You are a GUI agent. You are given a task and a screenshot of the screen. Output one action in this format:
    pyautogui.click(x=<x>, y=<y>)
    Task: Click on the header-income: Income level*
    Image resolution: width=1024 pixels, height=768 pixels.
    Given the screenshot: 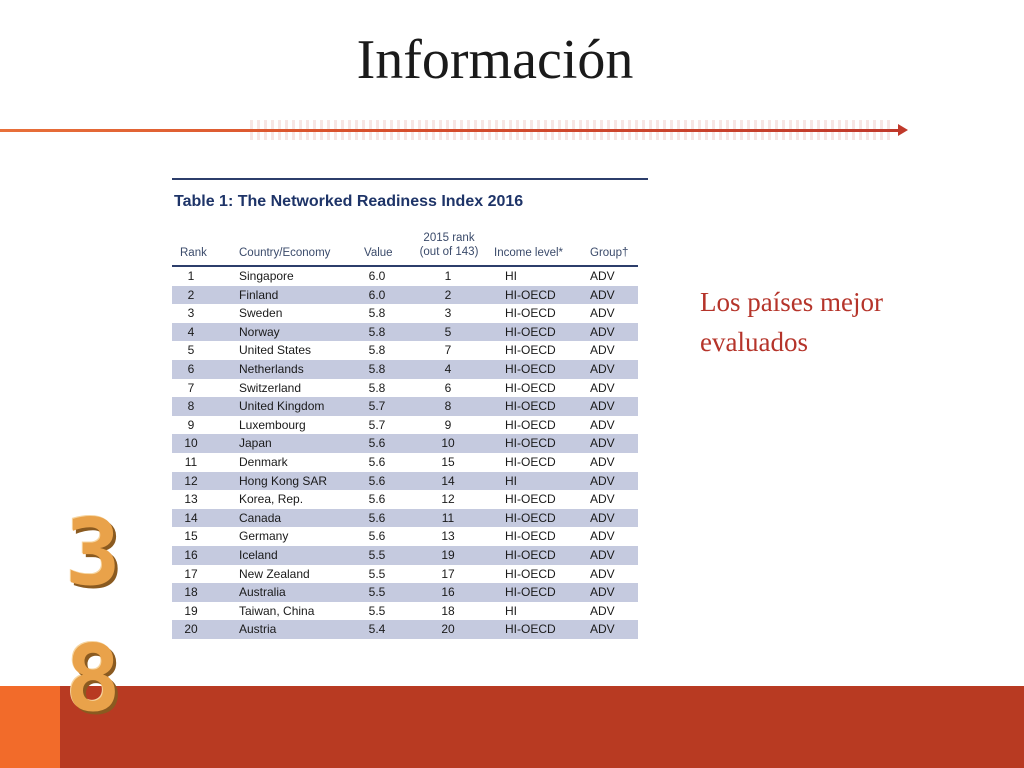 What is the action you would take?
    pyautogui.click(x=529, y=253)
    